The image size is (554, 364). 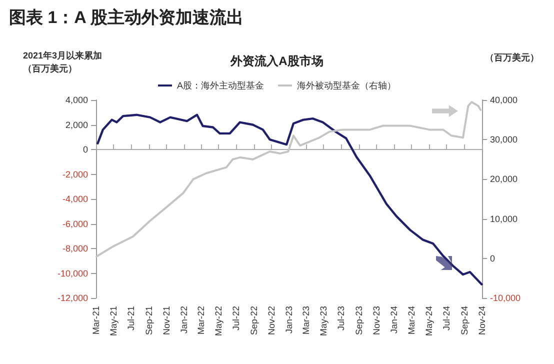 I want to click on x-tick-label: Mar-21, so click(x=96, y=320).